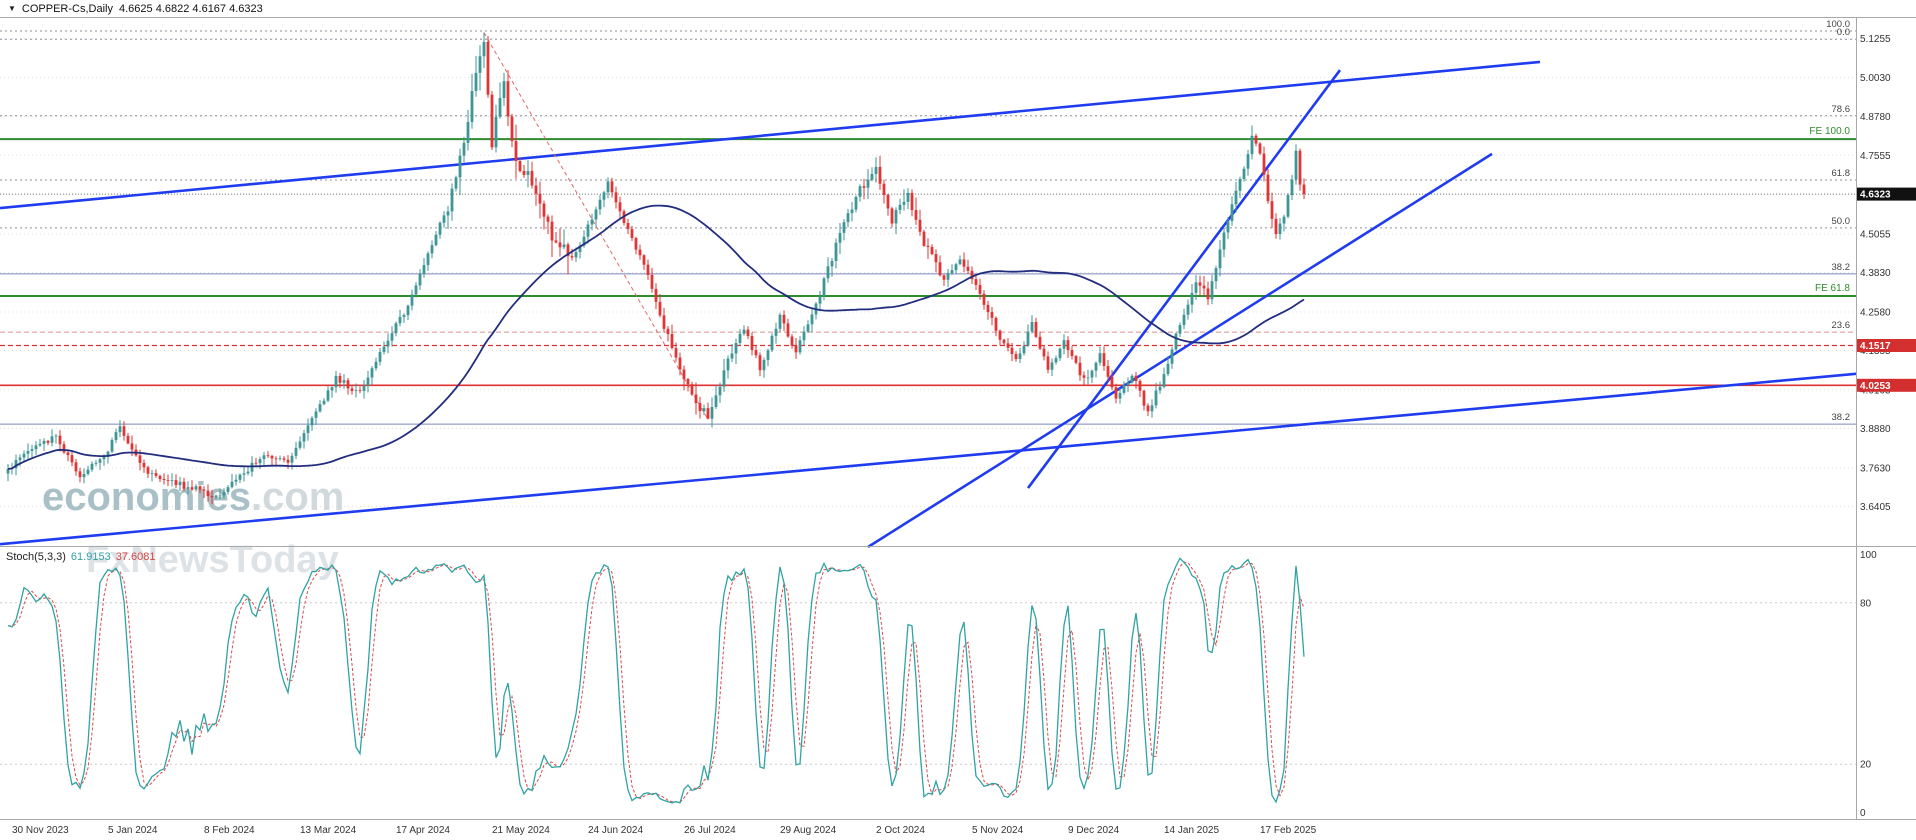 This screenshot has height=840, width=1916. What do you see at coordinates (1875, 273) in the screenshot?
I see `price-axis-label: 4.3830` at bounding box center [1875, 273].